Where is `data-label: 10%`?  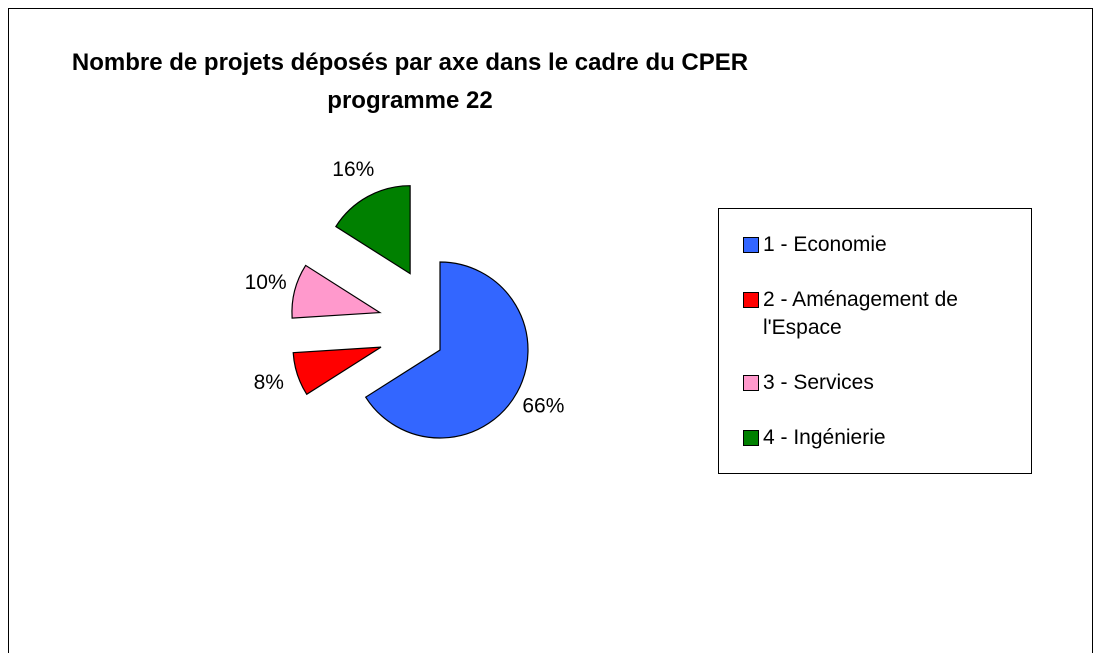 data-label: 10% is located at coordinates (266, 282).